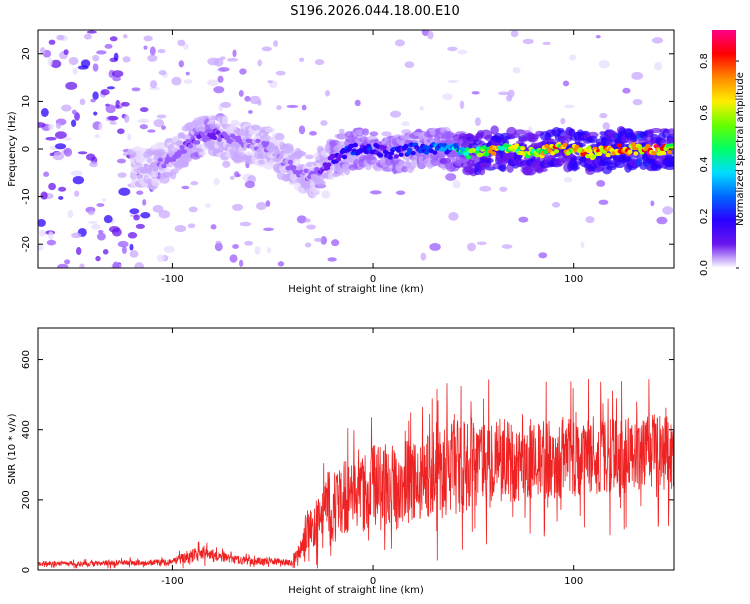 The width and height of the screenshot is (750, 604). I want to click on spectrogram-y-tick-label: -20, so click(26, 244).